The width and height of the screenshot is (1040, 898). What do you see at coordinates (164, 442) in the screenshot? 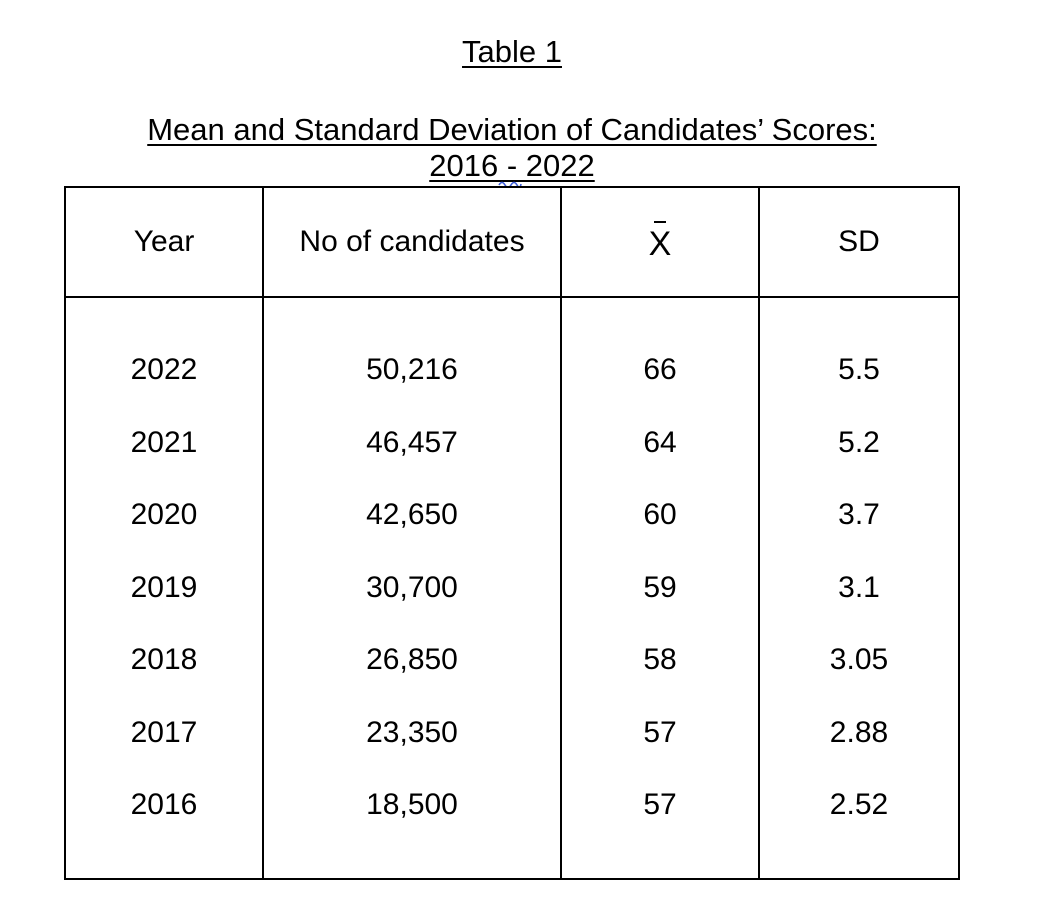
I see `cell-year: 2021` at bounding box center [164, 442].